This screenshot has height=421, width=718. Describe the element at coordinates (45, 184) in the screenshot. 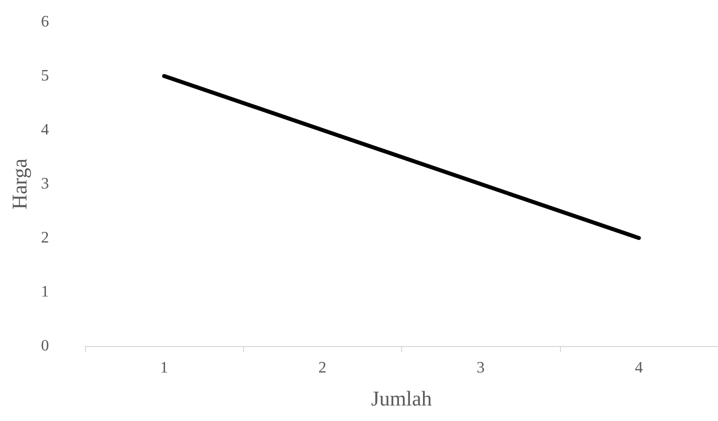

I see `y-tick-label: 3` at that location.